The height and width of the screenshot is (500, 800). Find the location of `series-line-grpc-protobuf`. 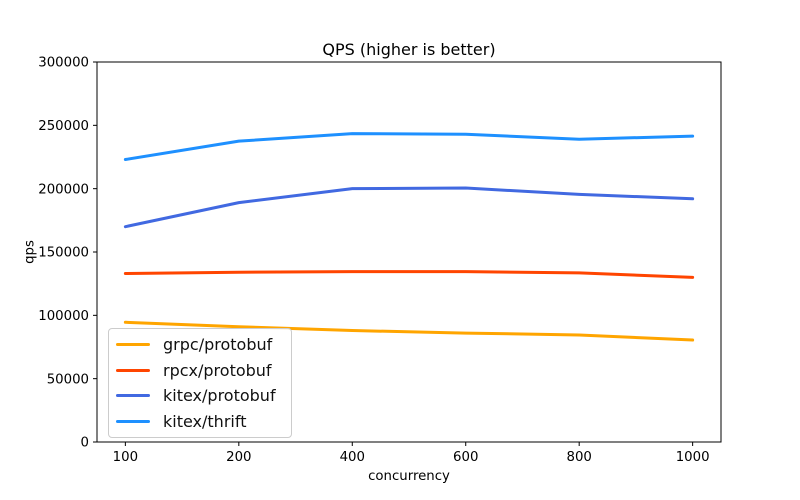

series-line-grpc-protobuf is located at coordinates (409, 331).